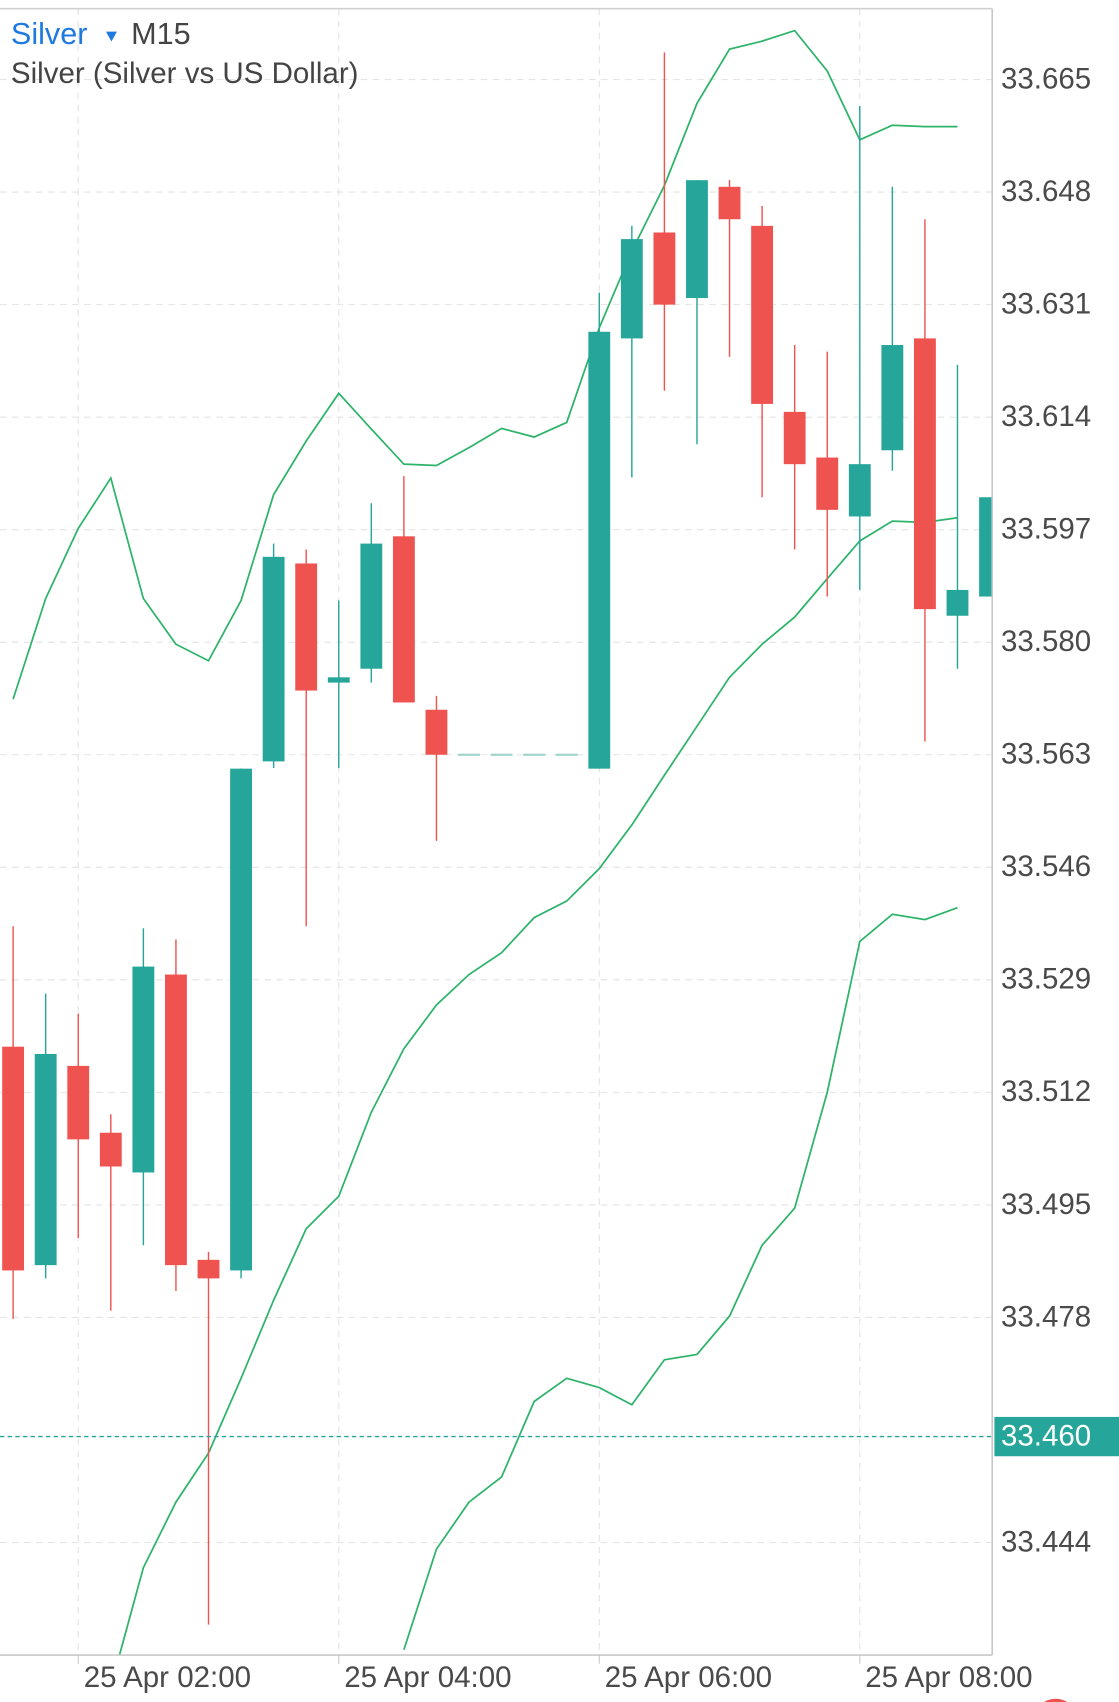 This screenshot has width=1119, height=1702. Describe the element at coordinates (111, 36) in the screenshot. I see `symbol-dropdown-arrow` at that location.